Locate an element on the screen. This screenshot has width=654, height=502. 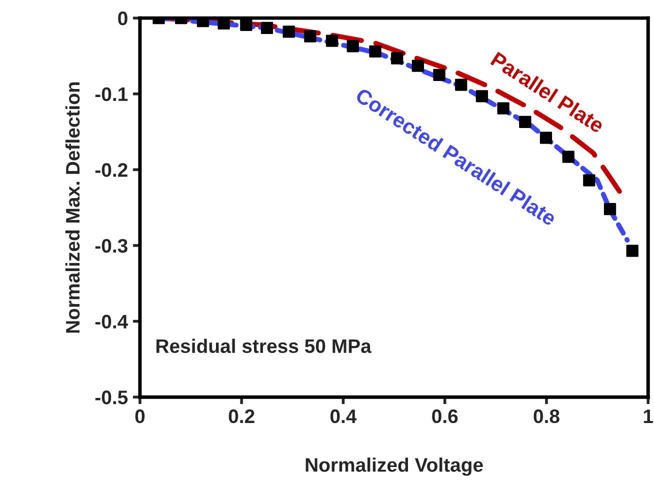
x-axis-title: Normalized Voltage is located at coordinates (394, 467).